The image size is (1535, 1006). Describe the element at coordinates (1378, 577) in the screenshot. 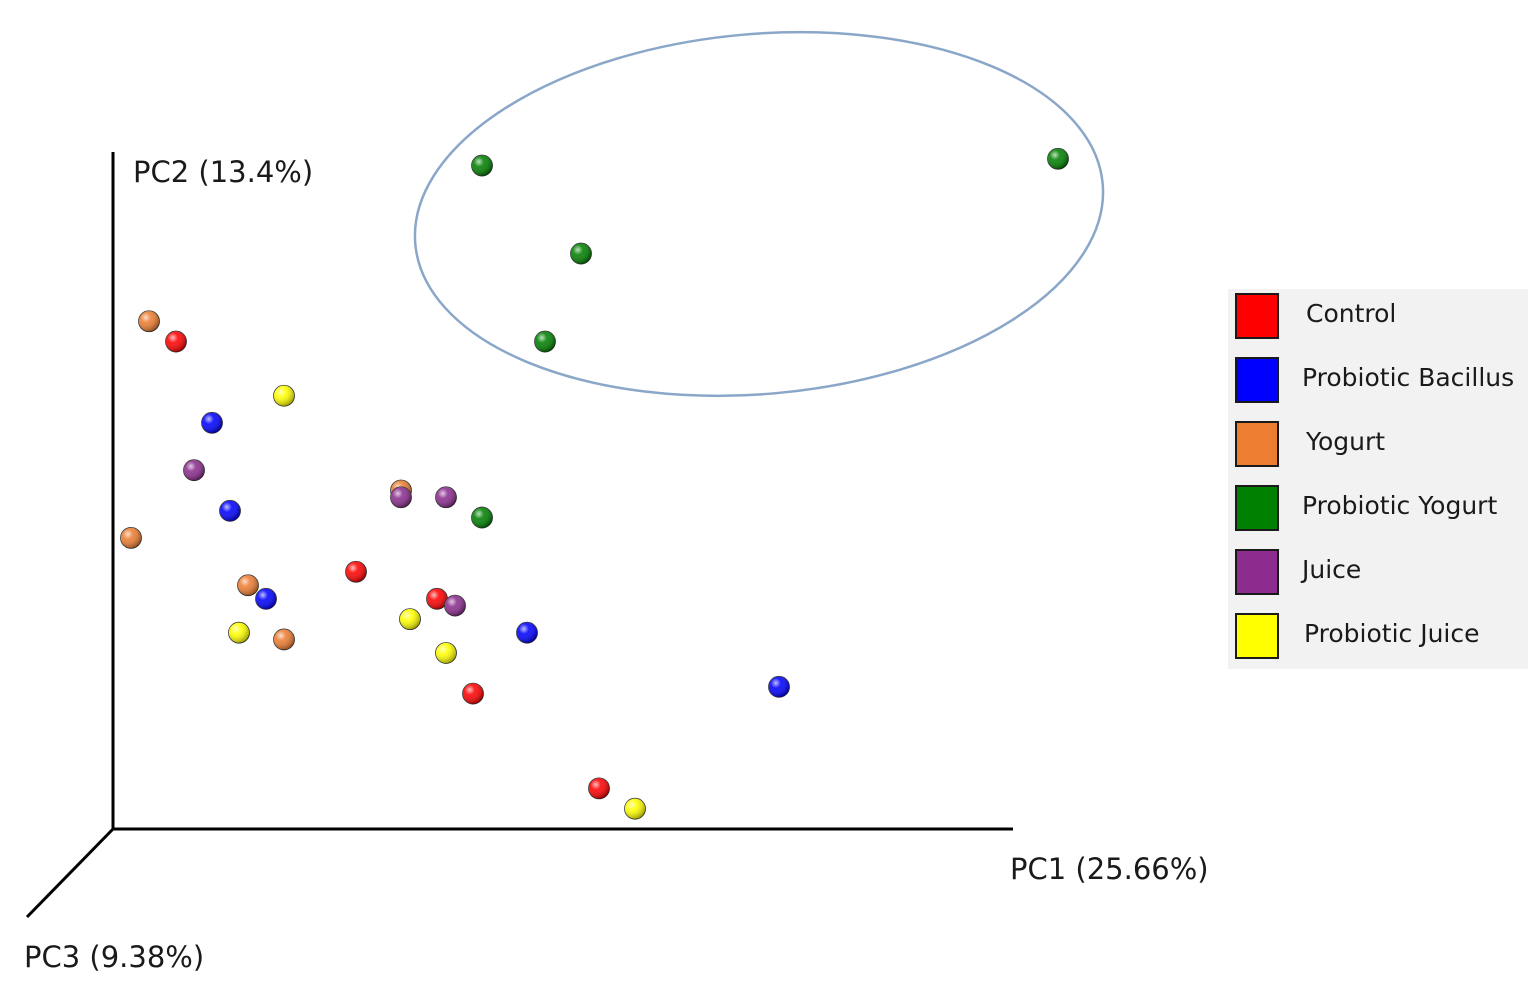

I see `legend-item-juice: Juice` at that location.